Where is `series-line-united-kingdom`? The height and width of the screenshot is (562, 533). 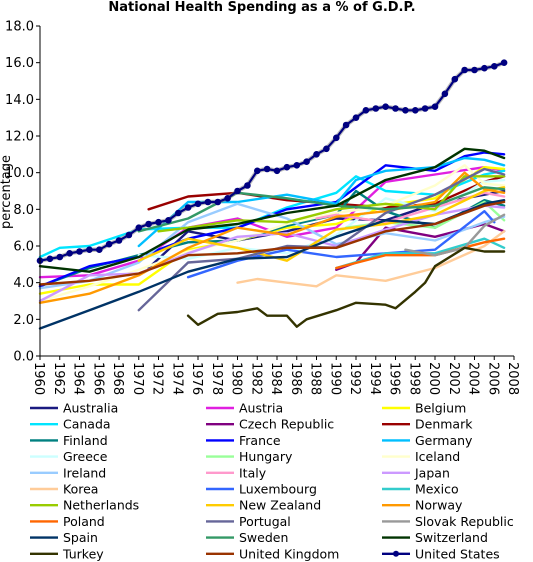 series-line-united-kingdom is located at coordinates (272, 243).